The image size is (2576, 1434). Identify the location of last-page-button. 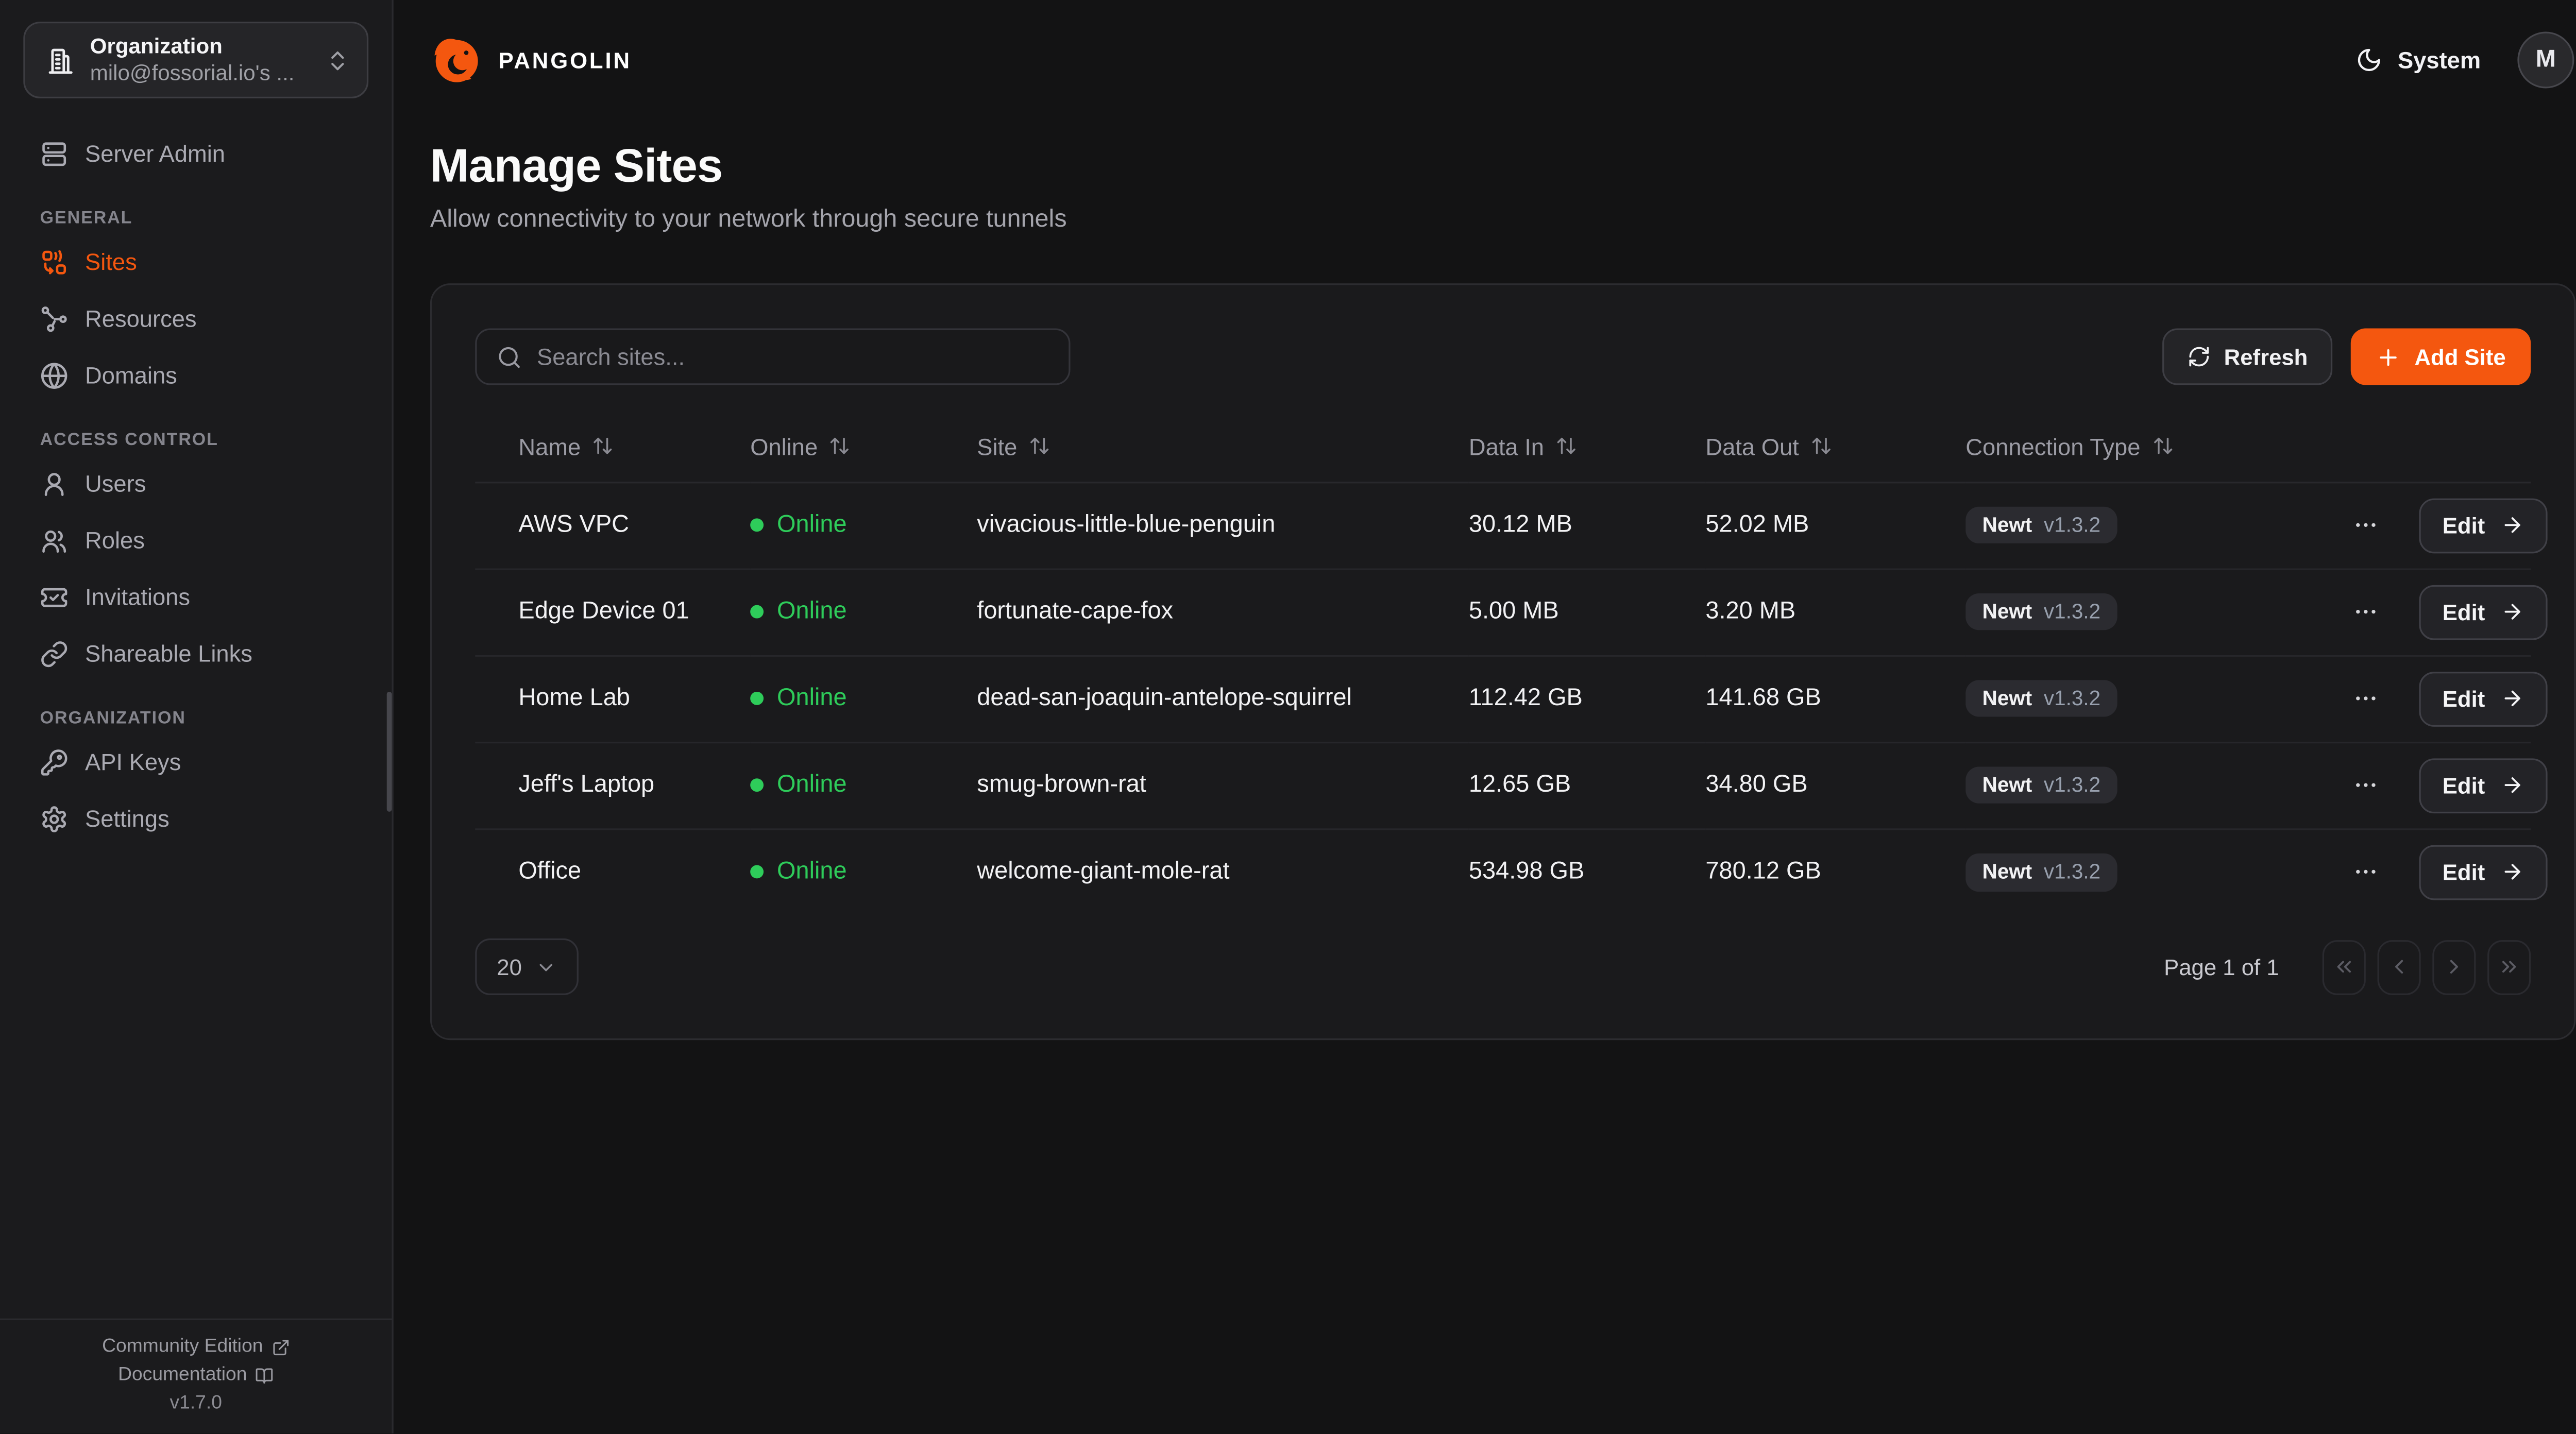
(2509, 967).